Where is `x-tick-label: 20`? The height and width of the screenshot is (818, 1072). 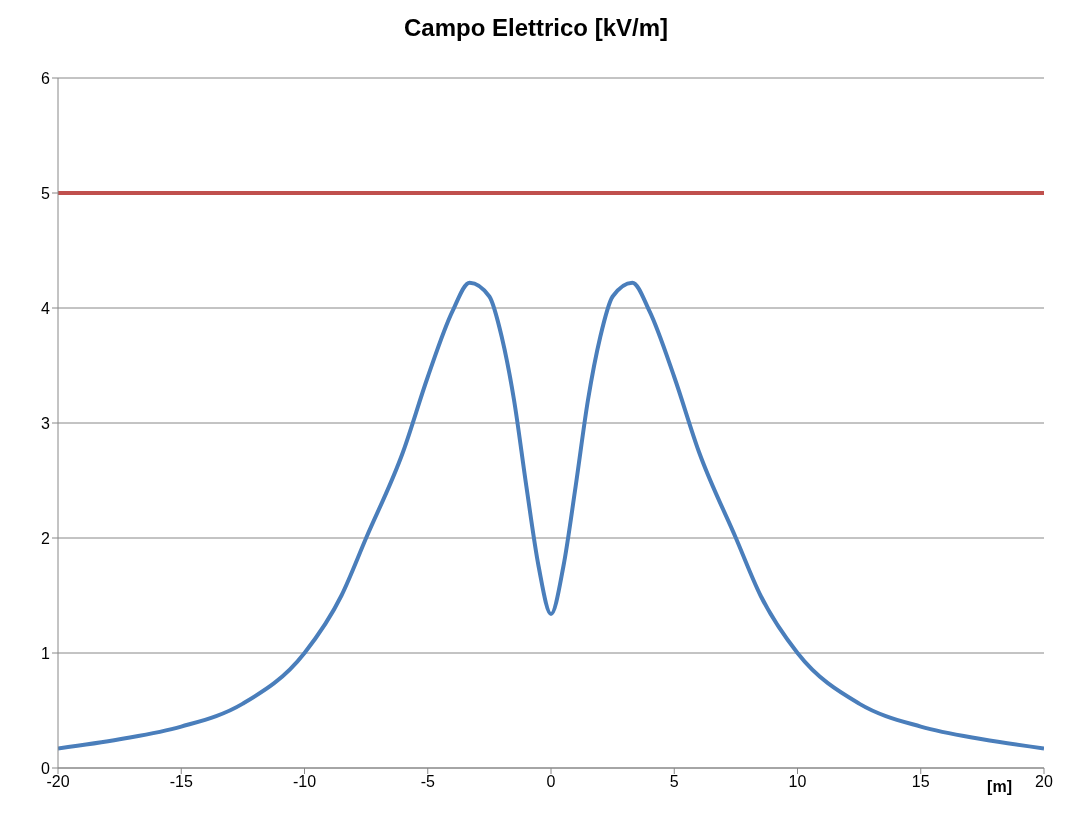 x-tick-label: 20 is located at coordinates (1044, 782).